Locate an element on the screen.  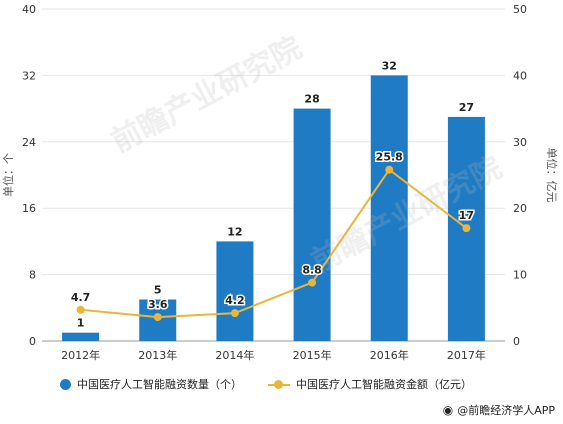
bar-data-label: 27 is located at coordinates (466, 107).